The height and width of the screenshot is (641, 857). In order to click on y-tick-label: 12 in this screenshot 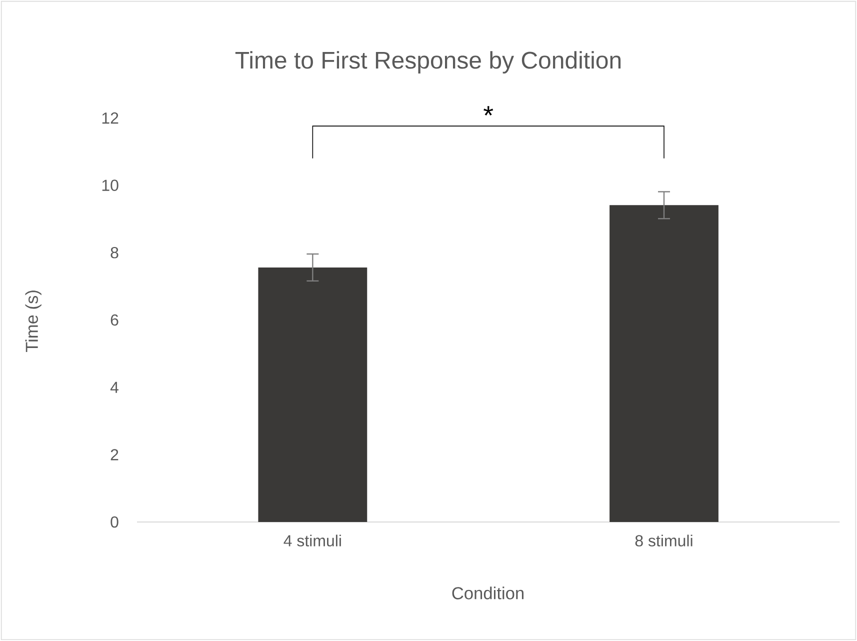, I will do `click(110, 118)`.